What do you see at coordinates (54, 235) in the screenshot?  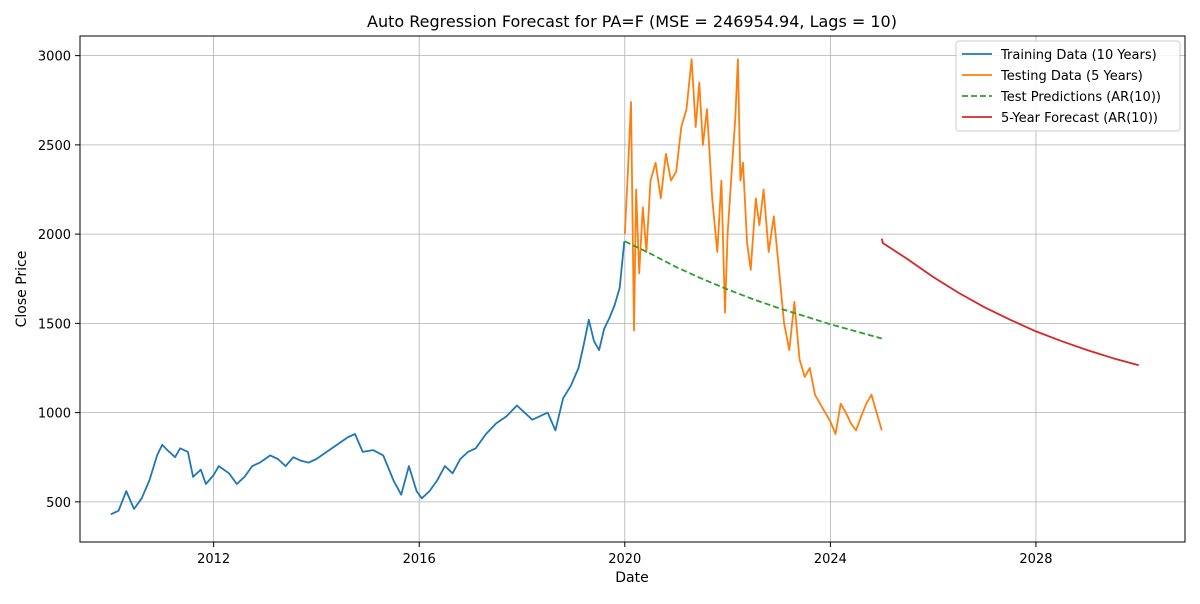 I see `y-tick-label: 2000` at bounding box center [54, 235].